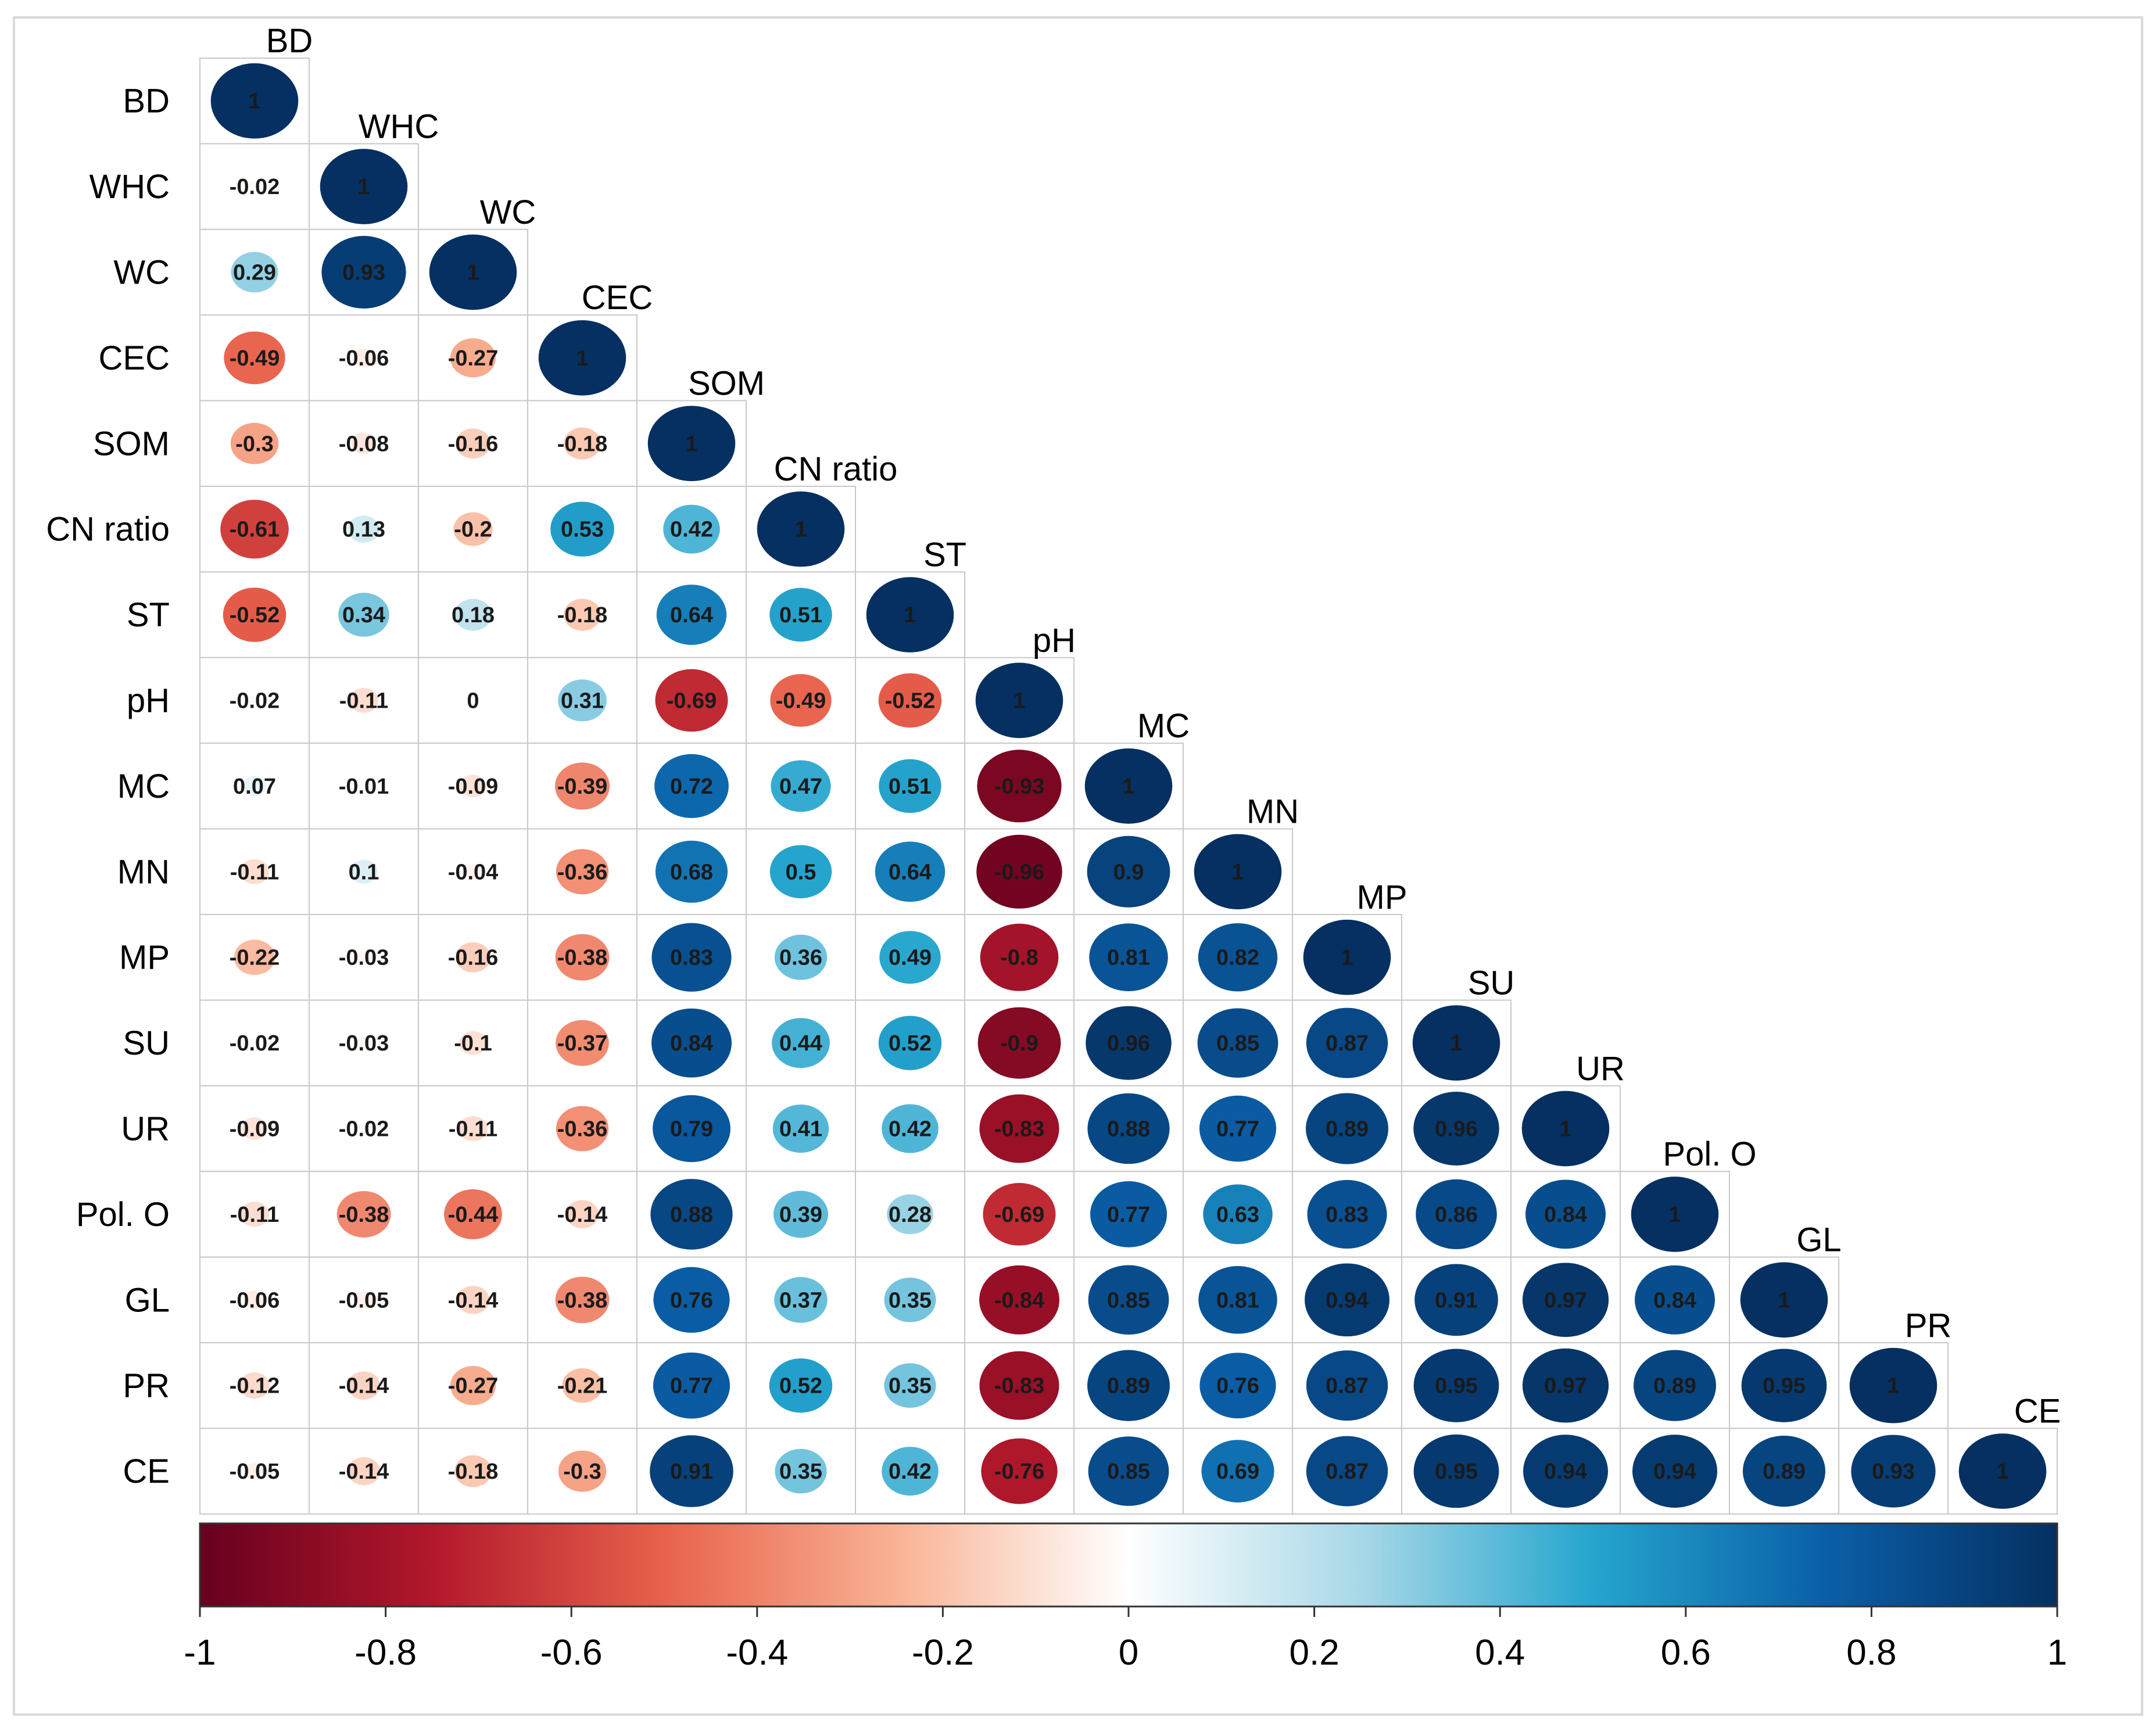 This screenshot has height=1732, width=2156. What do you see at coordinates (255, 1386) in the screenshot?
I see `correlation-value-label: -0.12` at bounding box center [255, 1386].